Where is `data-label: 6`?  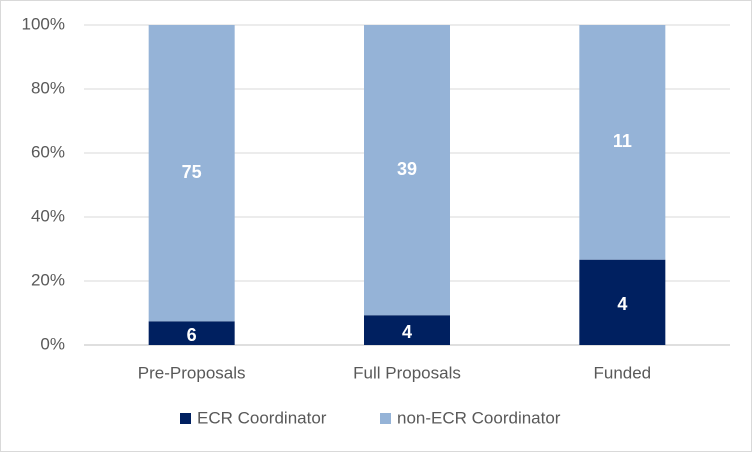 data-label: 6 is located at coordinates (192, 335).